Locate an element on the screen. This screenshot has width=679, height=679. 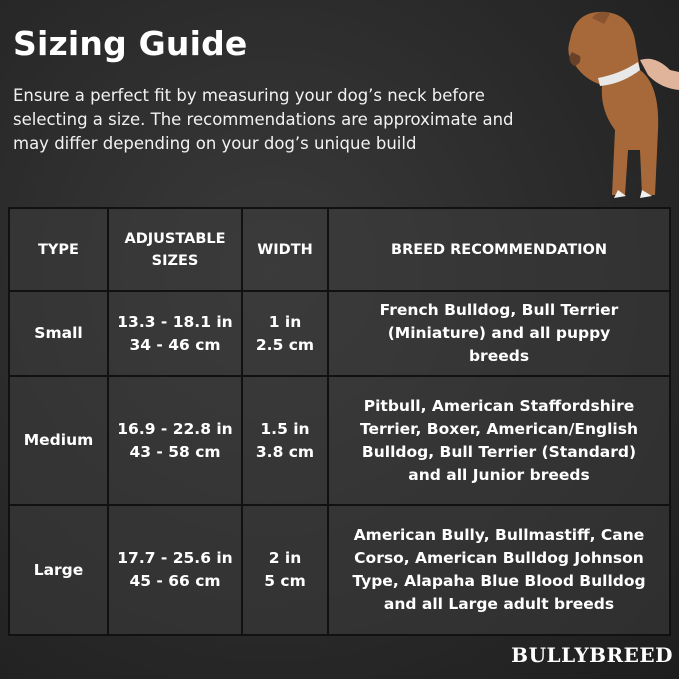
width-cm: 2.5 cm is located at coordinates (285, 344).